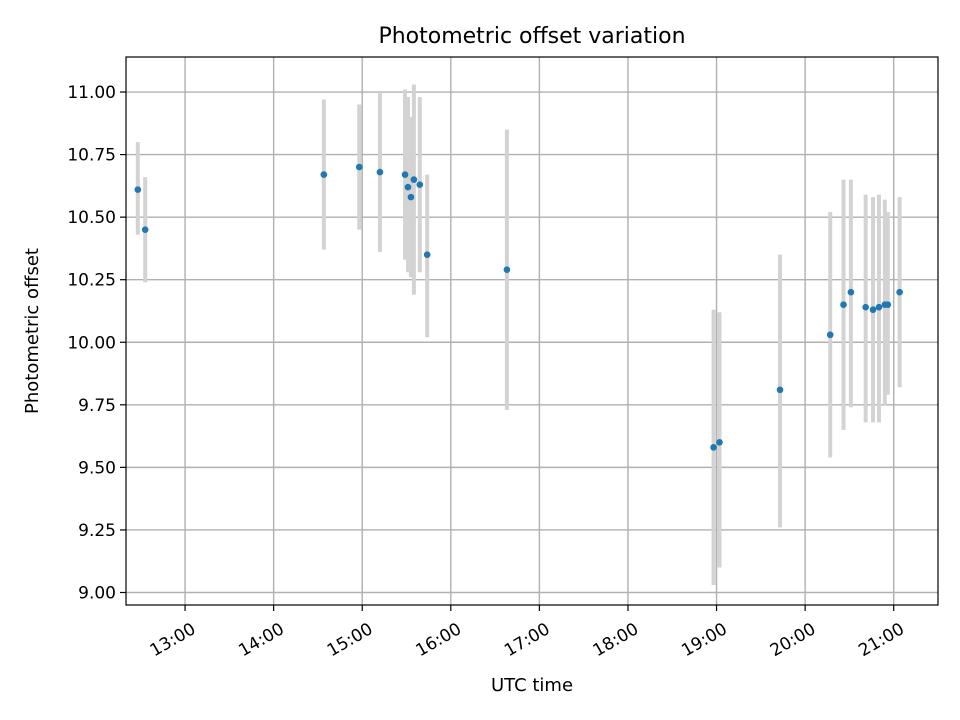 This screenshot has width=960, height=720. What do you see at coordinates (91, 281) in the screenshot?
I see `y-tick-label: 10.25` at bounding box center [91, 281].